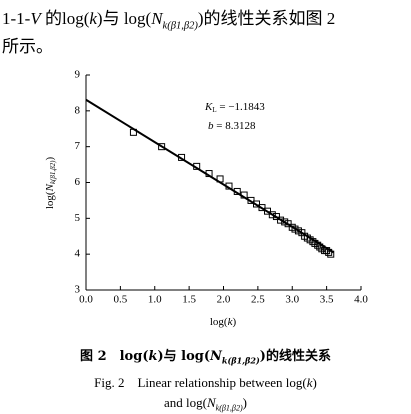  What do you see at coordinates (78, 218) in the screenshot?
I see `y-tick-label: 5` at bounding box center [78, 218].